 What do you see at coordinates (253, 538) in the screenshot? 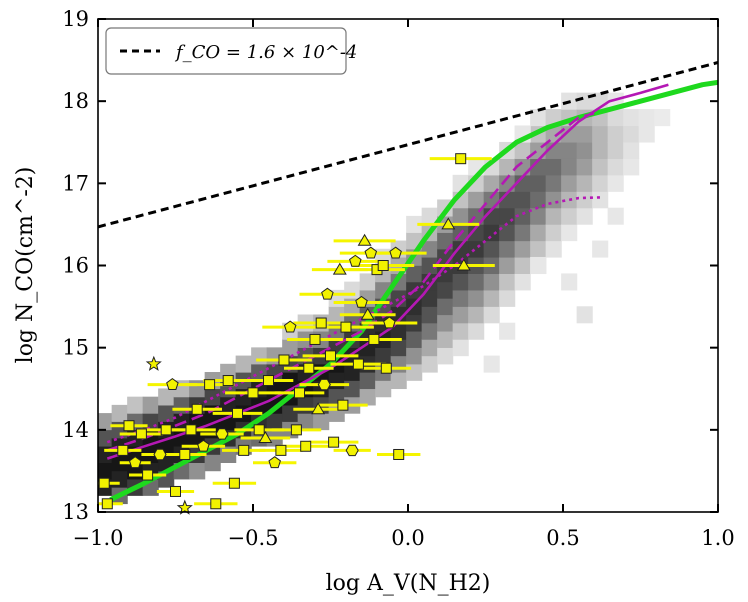
I see `x-tick-label: −0.5` at bounding box center [253, 538].